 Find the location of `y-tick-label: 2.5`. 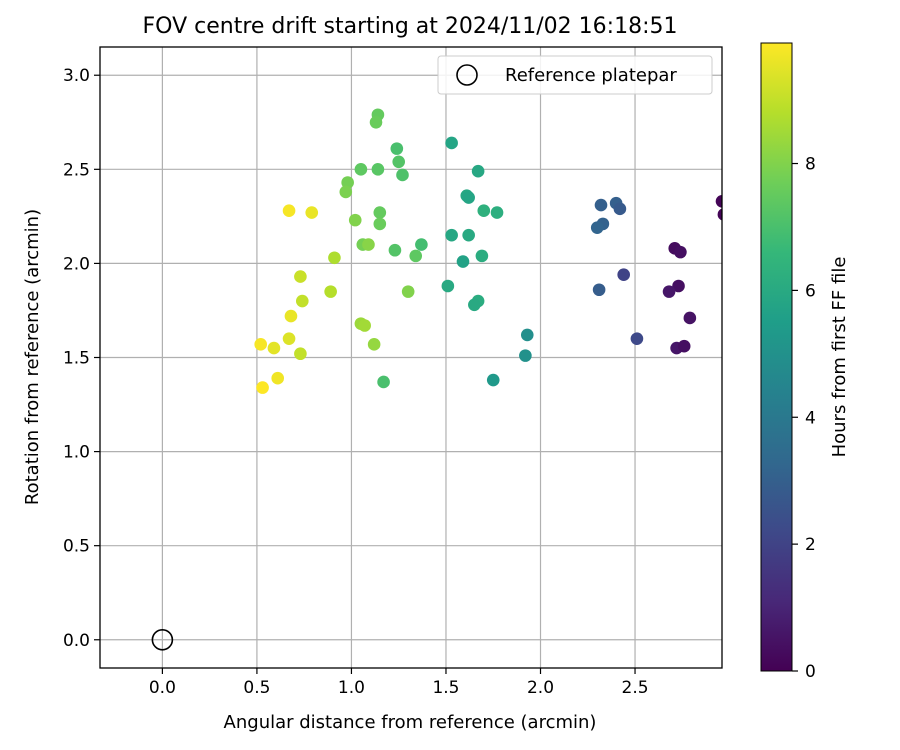

y-tick-label: 2.5 is located at coordinates (76, 170).